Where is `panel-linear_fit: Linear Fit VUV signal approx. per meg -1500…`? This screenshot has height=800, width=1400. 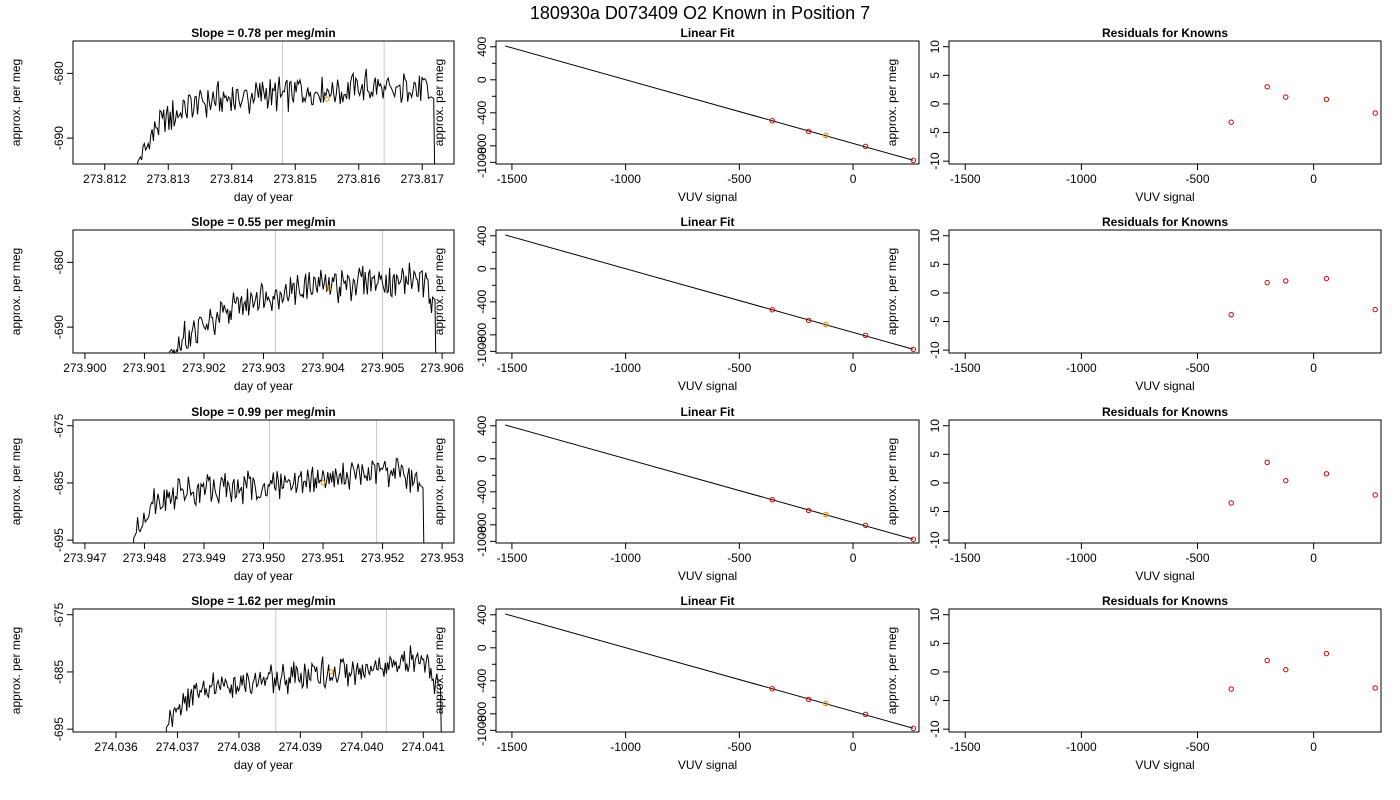
panel-linear_fit: Linear Fit VUV signal approx. per meg -1500… is located at coordinates (676, 304).